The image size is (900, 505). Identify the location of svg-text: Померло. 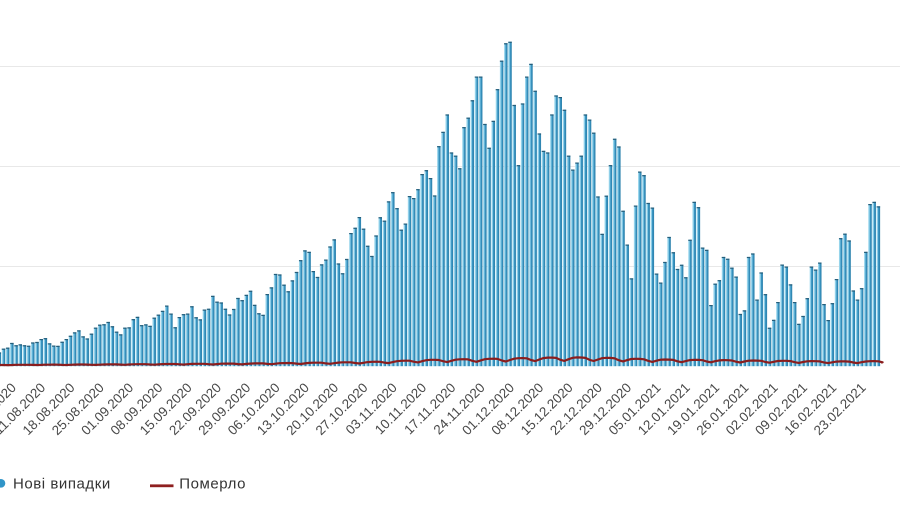
(212, 484).